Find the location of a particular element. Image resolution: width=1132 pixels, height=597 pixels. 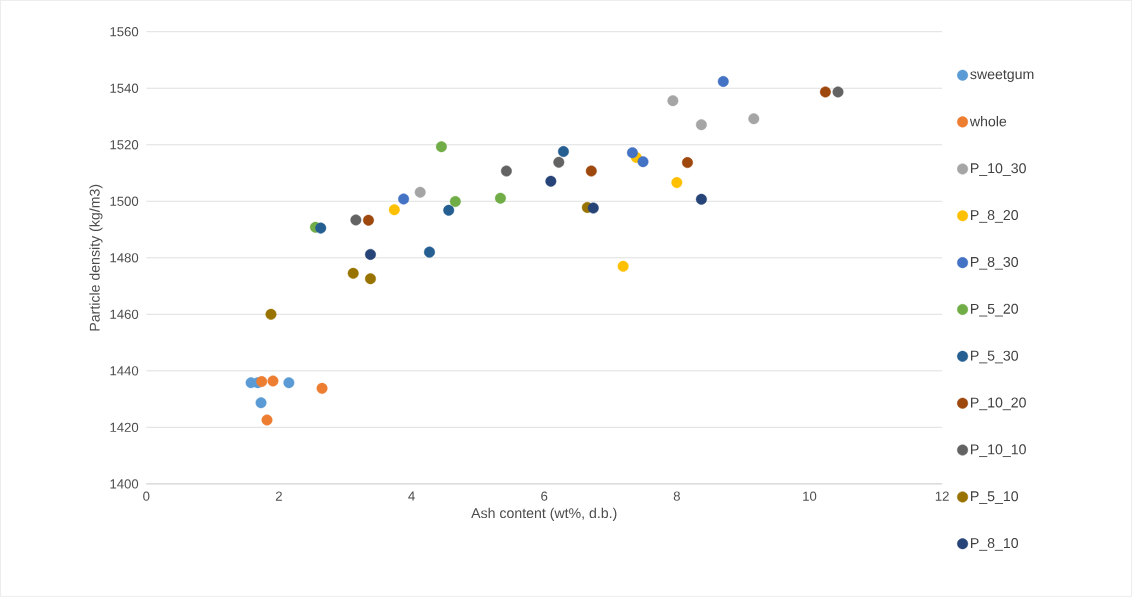

legend-label: P_8_10 is located at coordinates (995, 544).